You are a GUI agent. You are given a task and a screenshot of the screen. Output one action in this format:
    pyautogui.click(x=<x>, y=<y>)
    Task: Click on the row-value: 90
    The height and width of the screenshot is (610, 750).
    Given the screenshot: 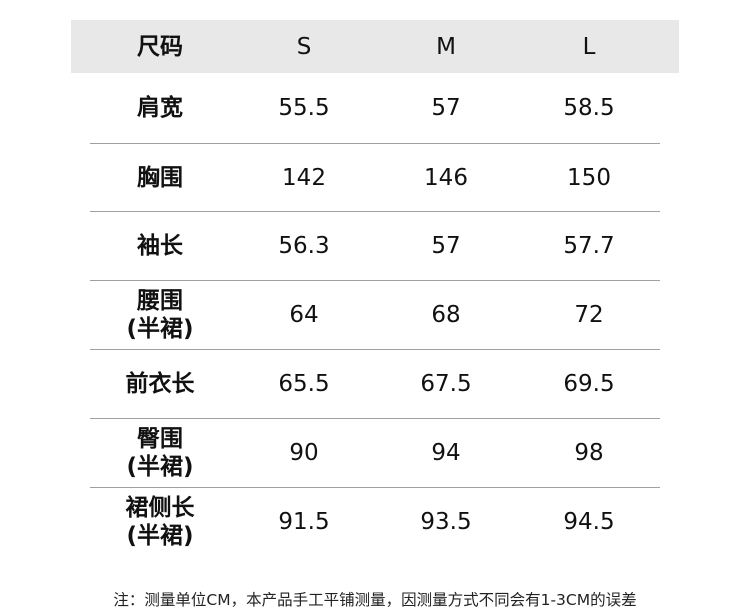 What is the action you would take?
    pyautogui.click(x=304, y=452)
    